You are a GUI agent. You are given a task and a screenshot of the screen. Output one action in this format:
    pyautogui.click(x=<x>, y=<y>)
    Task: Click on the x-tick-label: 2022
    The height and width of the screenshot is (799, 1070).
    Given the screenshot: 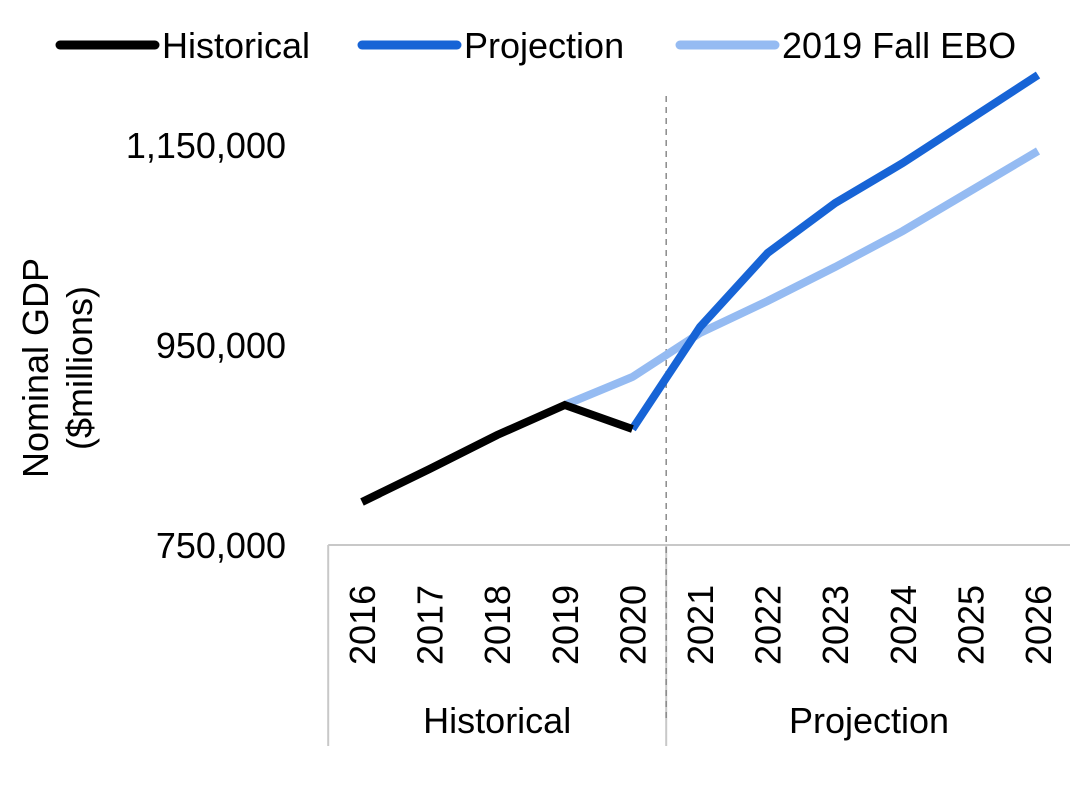 What is the action you would take?
    pyautogui.click(x=768, y=625)
    